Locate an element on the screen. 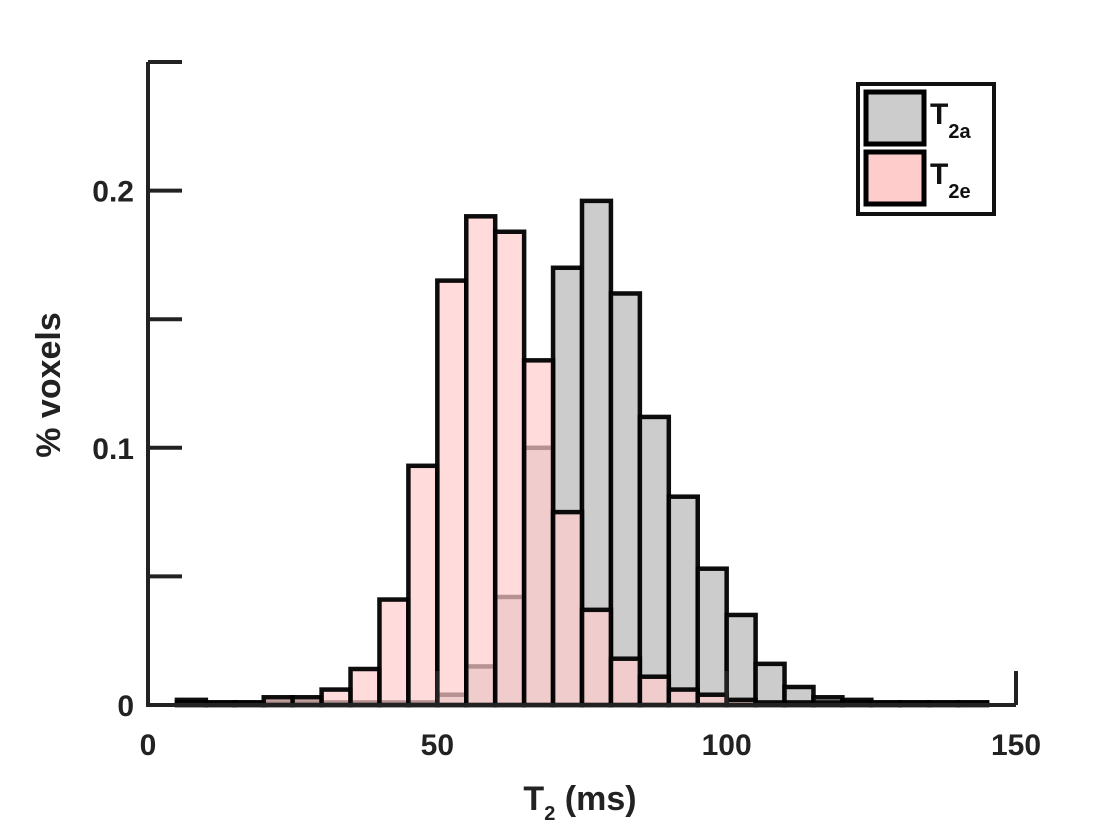  x-tick-label-50: 50 is located at coordinates (437, 745).